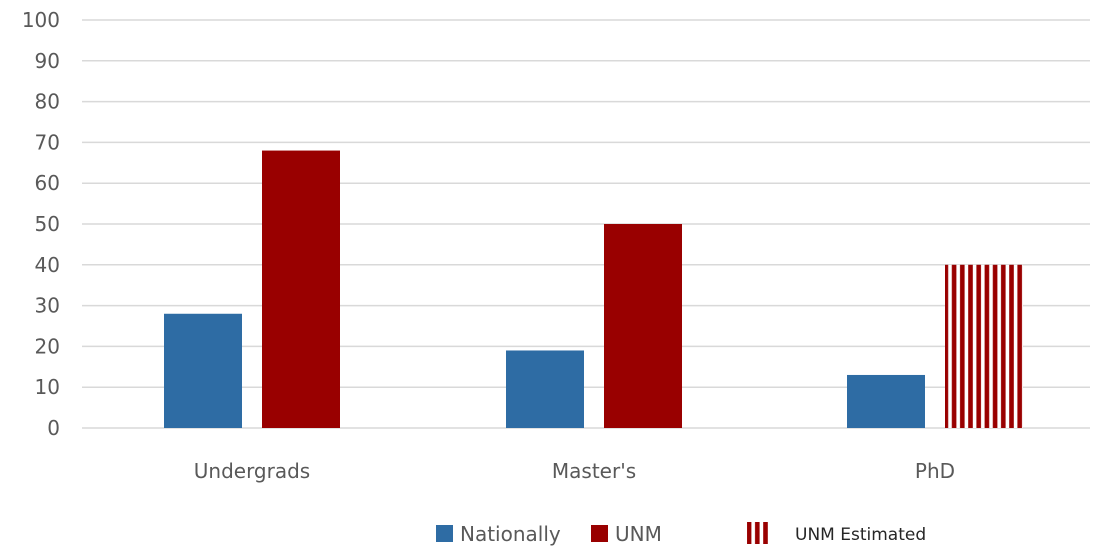 The width and height of the screenshot is (1104, 553). What do you see at coordinates (47, 265) in the screenshot?
I see `y-tick-label-40: 40` at bounding box center [47, 265].